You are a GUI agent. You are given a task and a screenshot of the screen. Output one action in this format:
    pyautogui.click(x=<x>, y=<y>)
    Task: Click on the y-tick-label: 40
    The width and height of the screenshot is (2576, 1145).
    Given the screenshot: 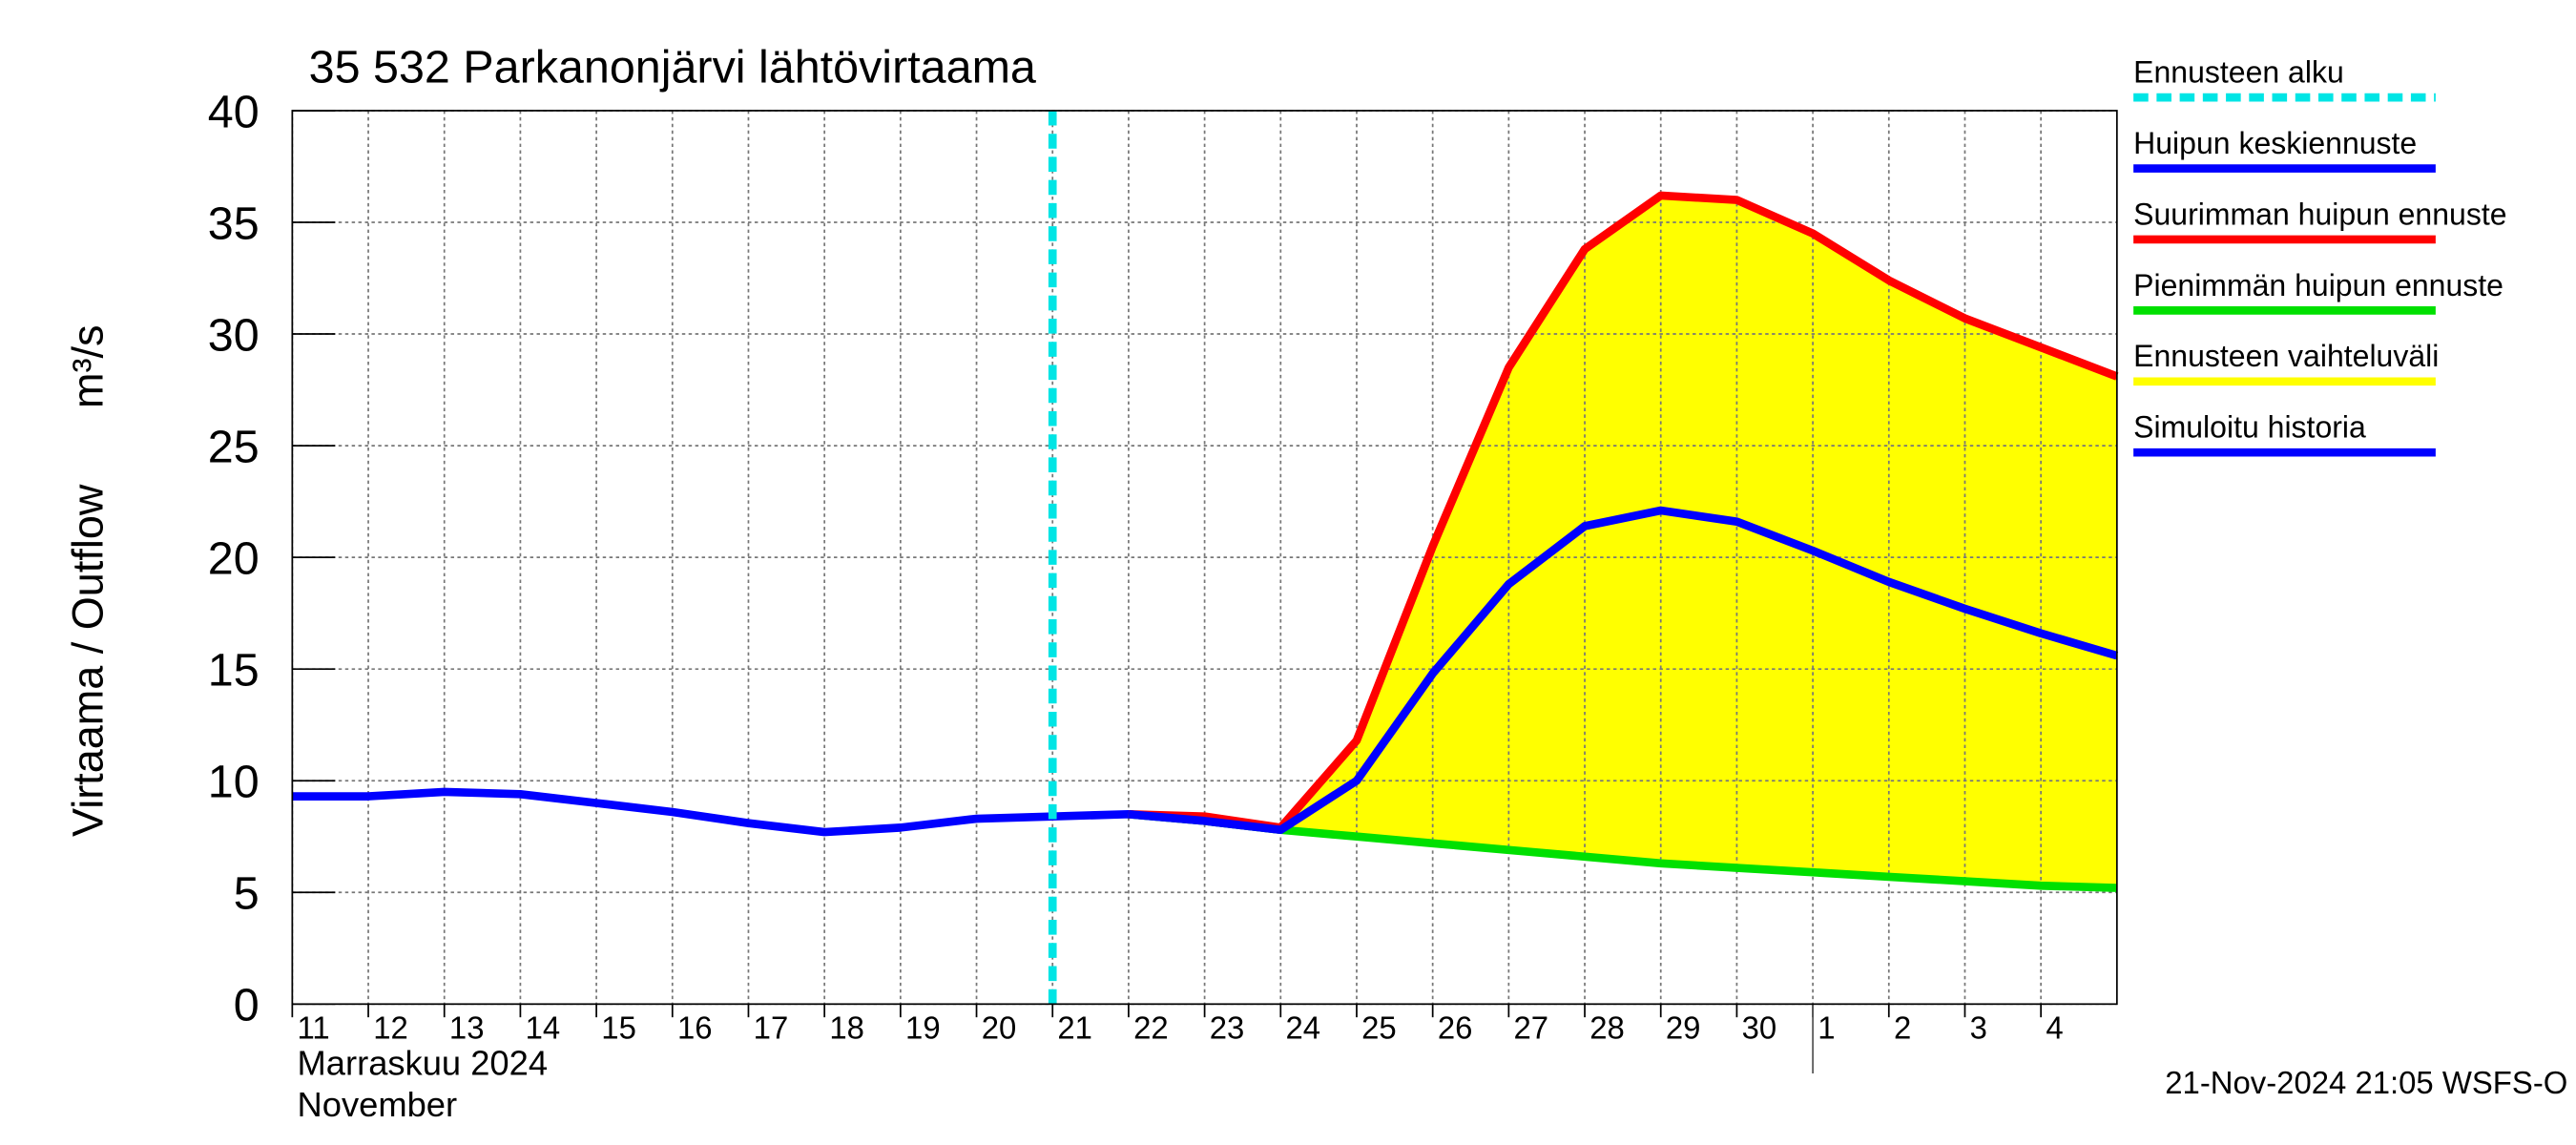 What is the action you would take?
    pyautogui.click(x=234, y=112)
    